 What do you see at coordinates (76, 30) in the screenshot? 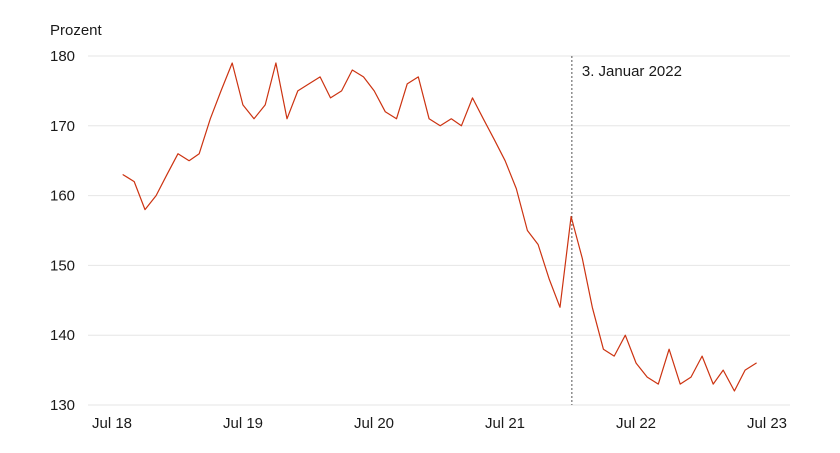
I see `y-axis-unit-label: Prozent` at bounding box center [76, 30].